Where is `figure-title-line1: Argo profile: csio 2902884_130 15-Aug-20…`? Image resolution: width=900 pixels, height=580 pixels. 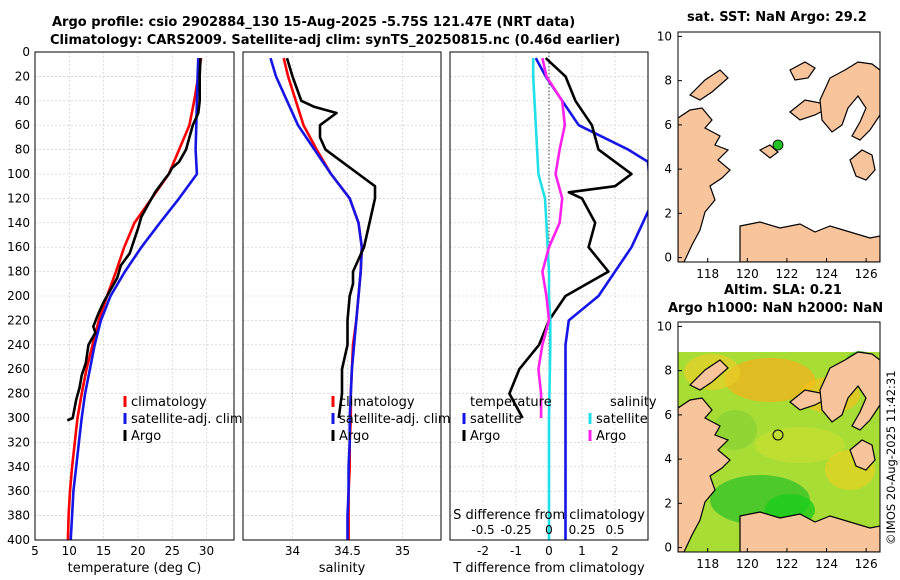 figure-title-line1: Argo profile: csio 2902884_130 15-Aug-20… is located at coordinates (314, 22).